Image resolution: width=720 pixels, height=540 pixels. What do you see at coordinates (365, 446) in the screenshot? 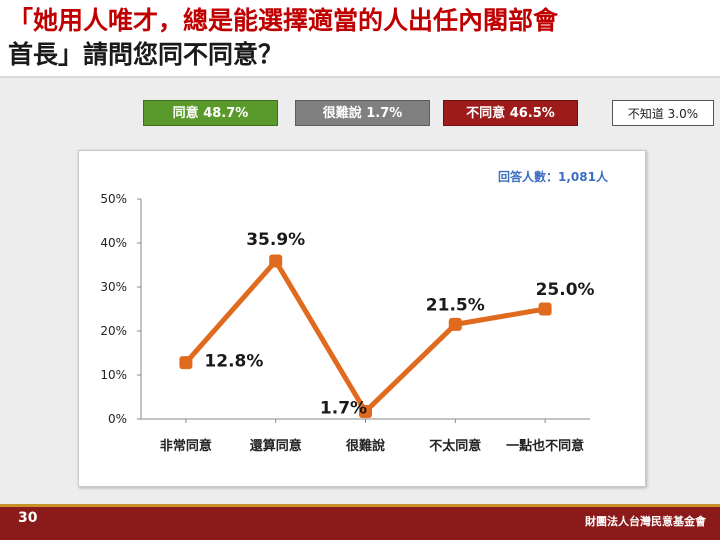
I see `x-category-label: 很難說` at bounding box center [365, 446].